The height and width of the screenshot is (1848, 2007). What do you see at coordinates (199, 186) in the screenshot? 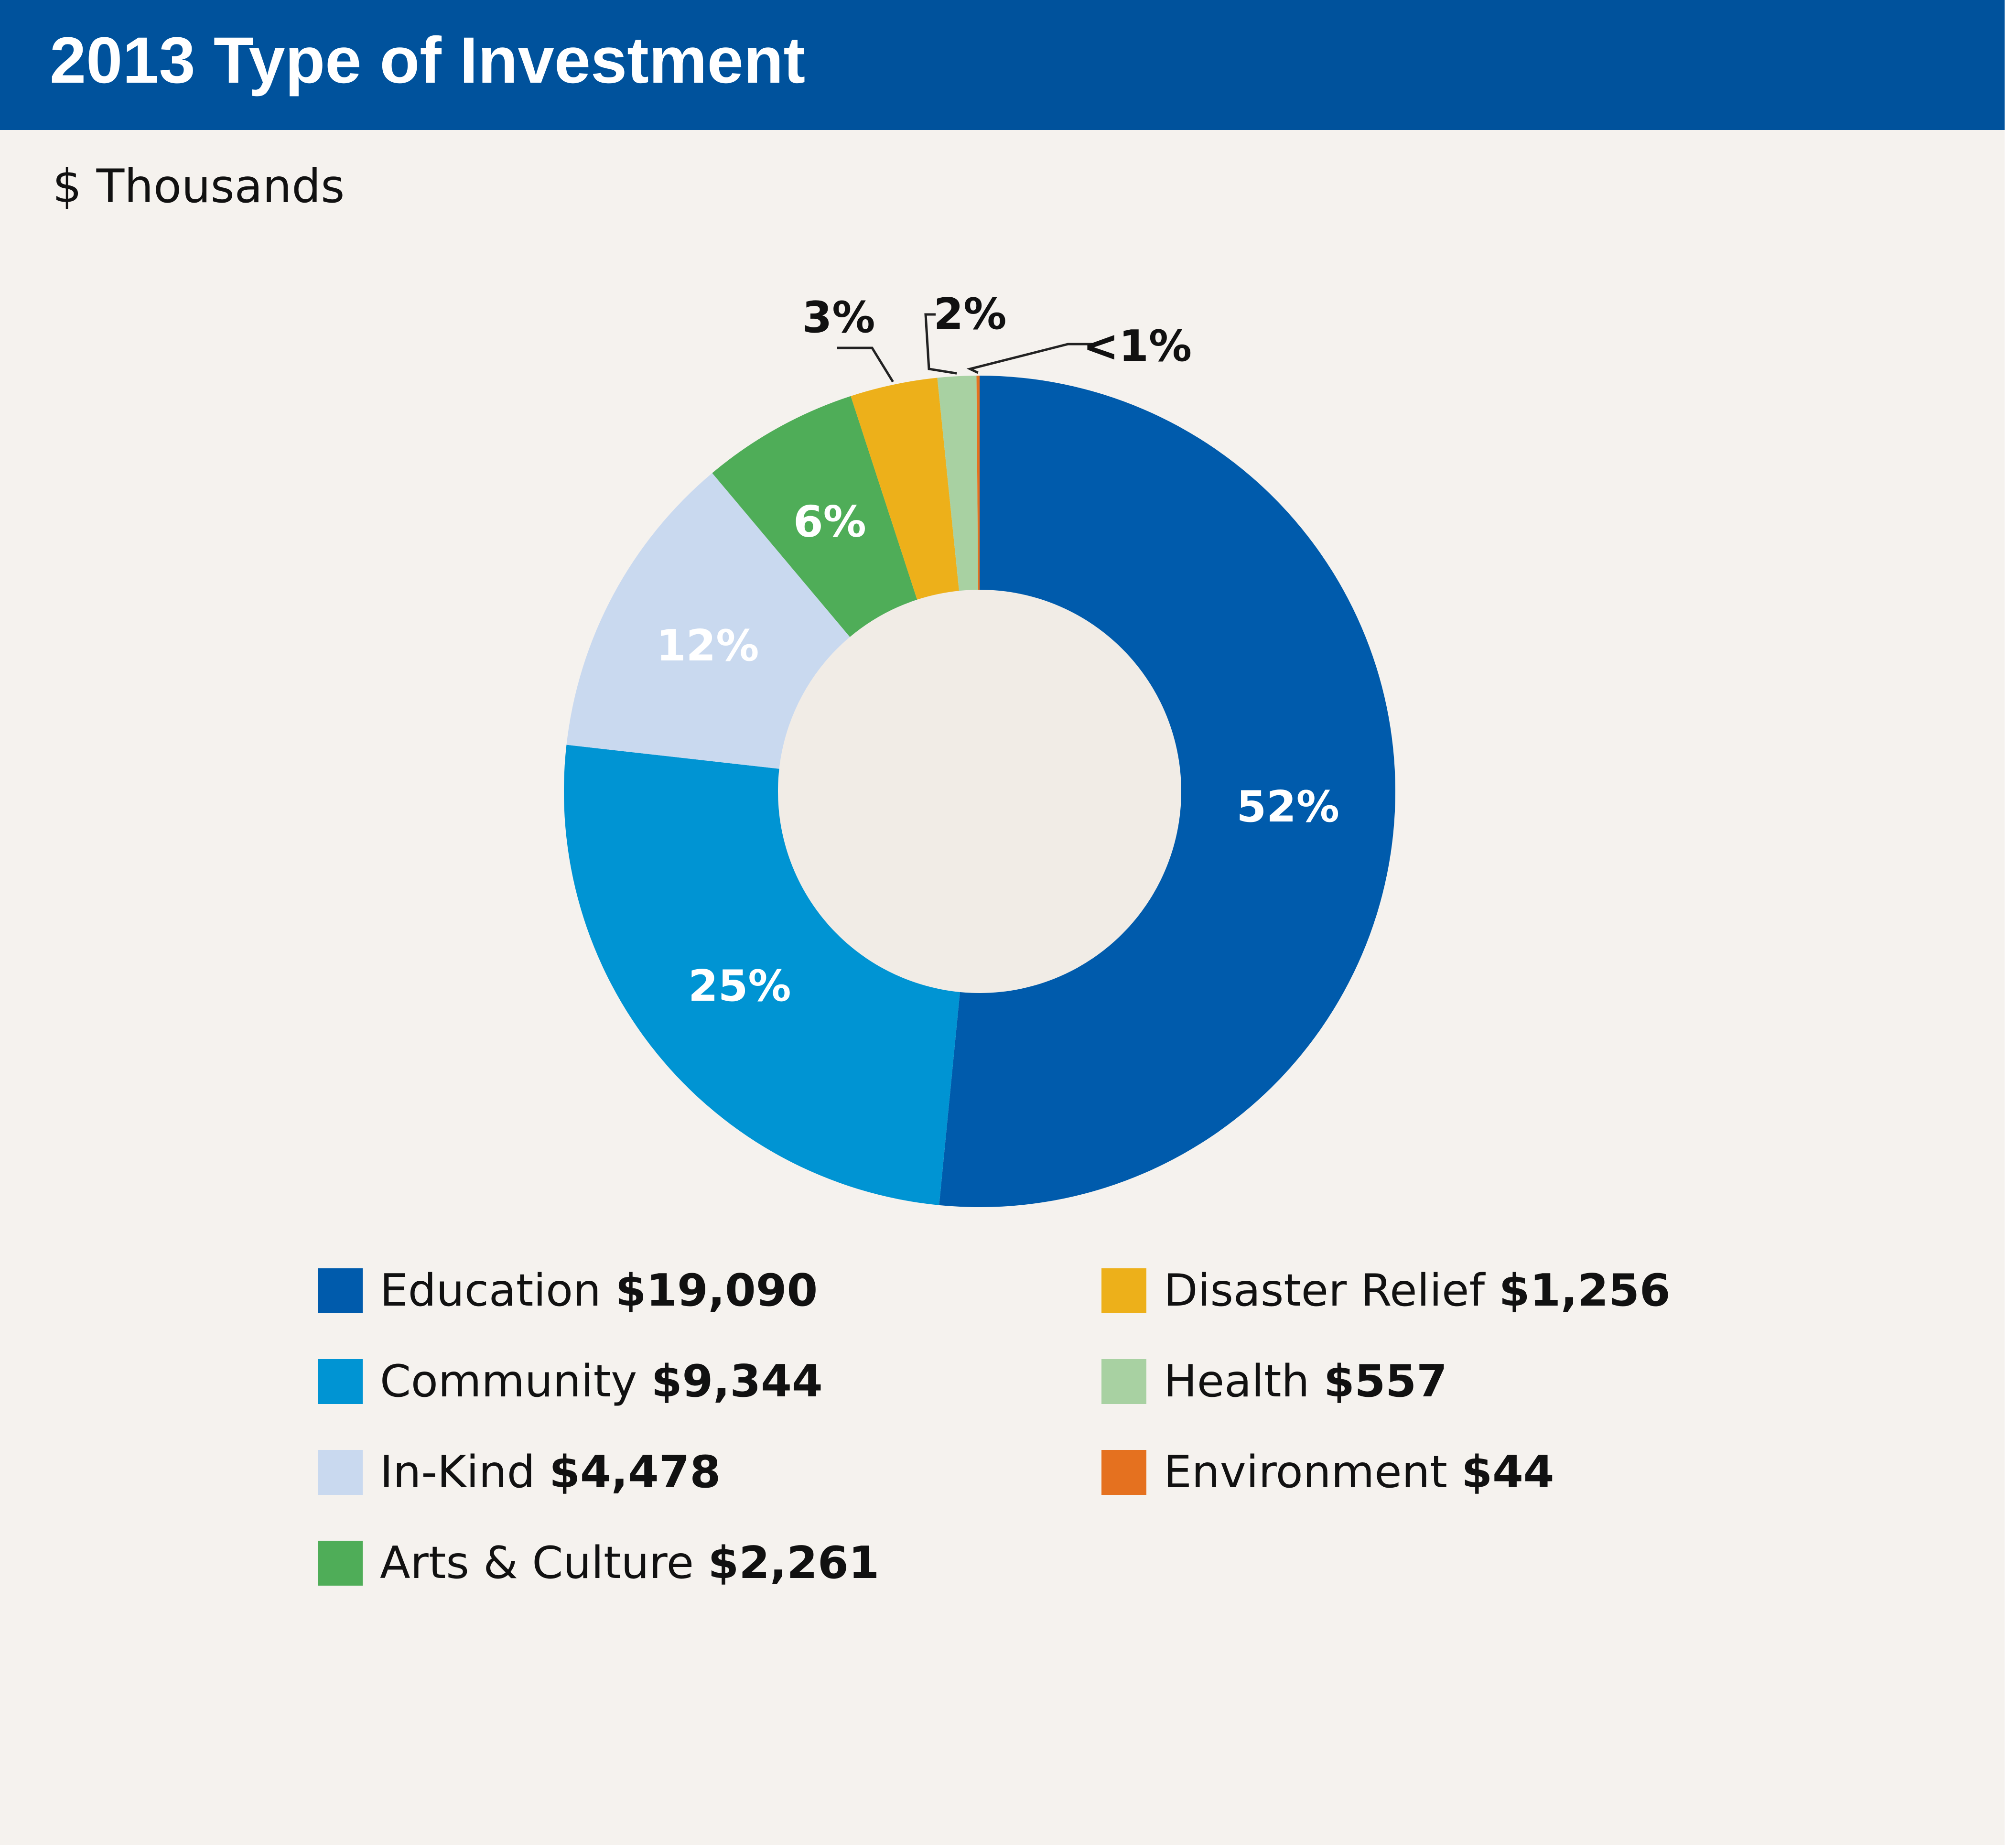
I see `chart-subtitle: $ Thousands` at bounding box center [199, 186].